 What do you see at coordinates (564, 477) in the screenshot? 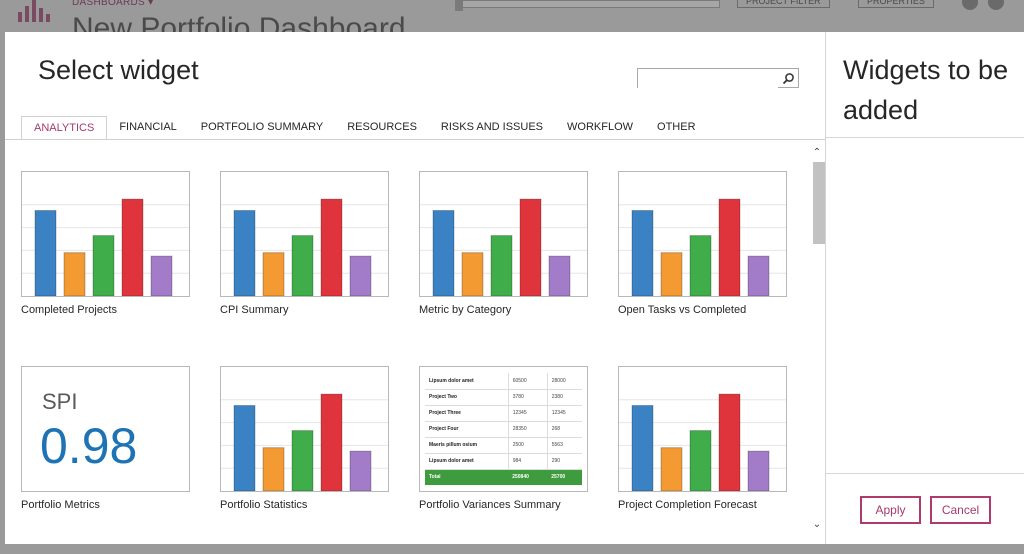
I see `table-cell: 25700` at bounding box center [564, 477].